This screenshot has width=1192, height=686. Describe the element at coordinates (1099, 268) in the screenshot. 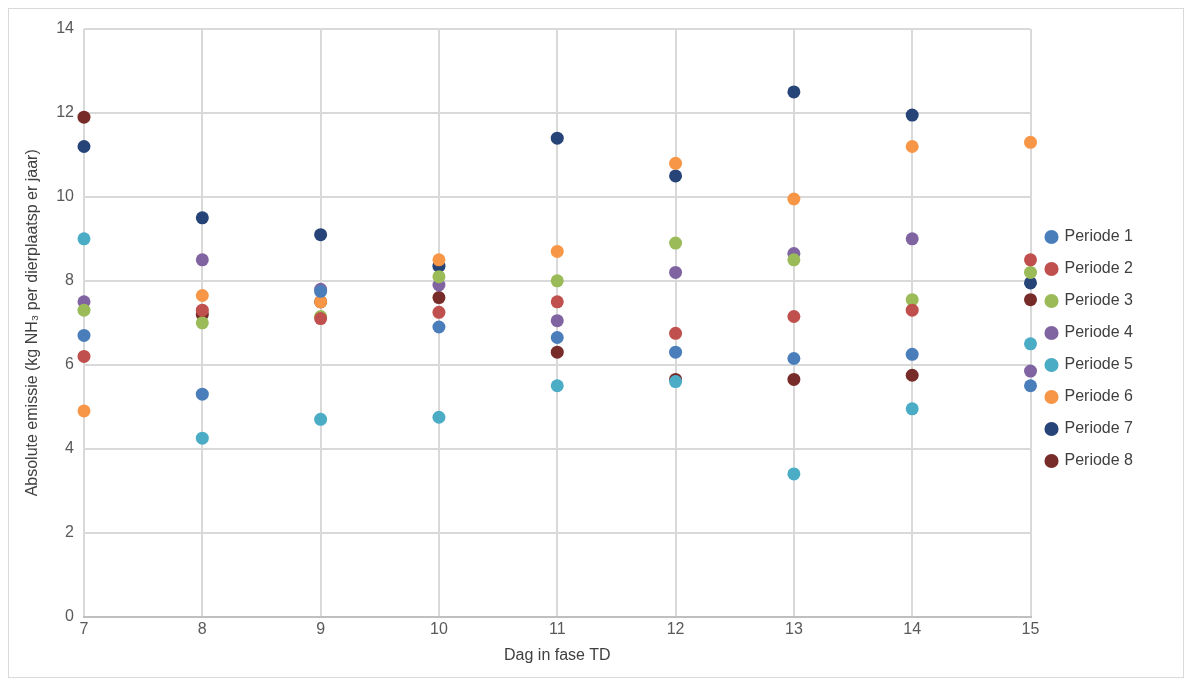

I see `legend-label: Periode 2` at that location.